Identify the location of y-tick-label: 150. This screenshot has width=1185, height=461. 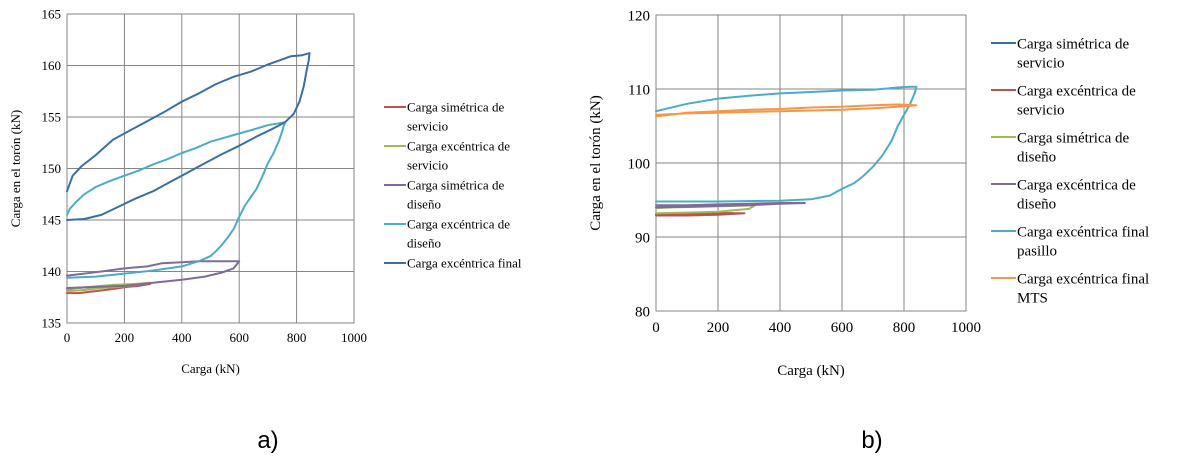
(52, 168).